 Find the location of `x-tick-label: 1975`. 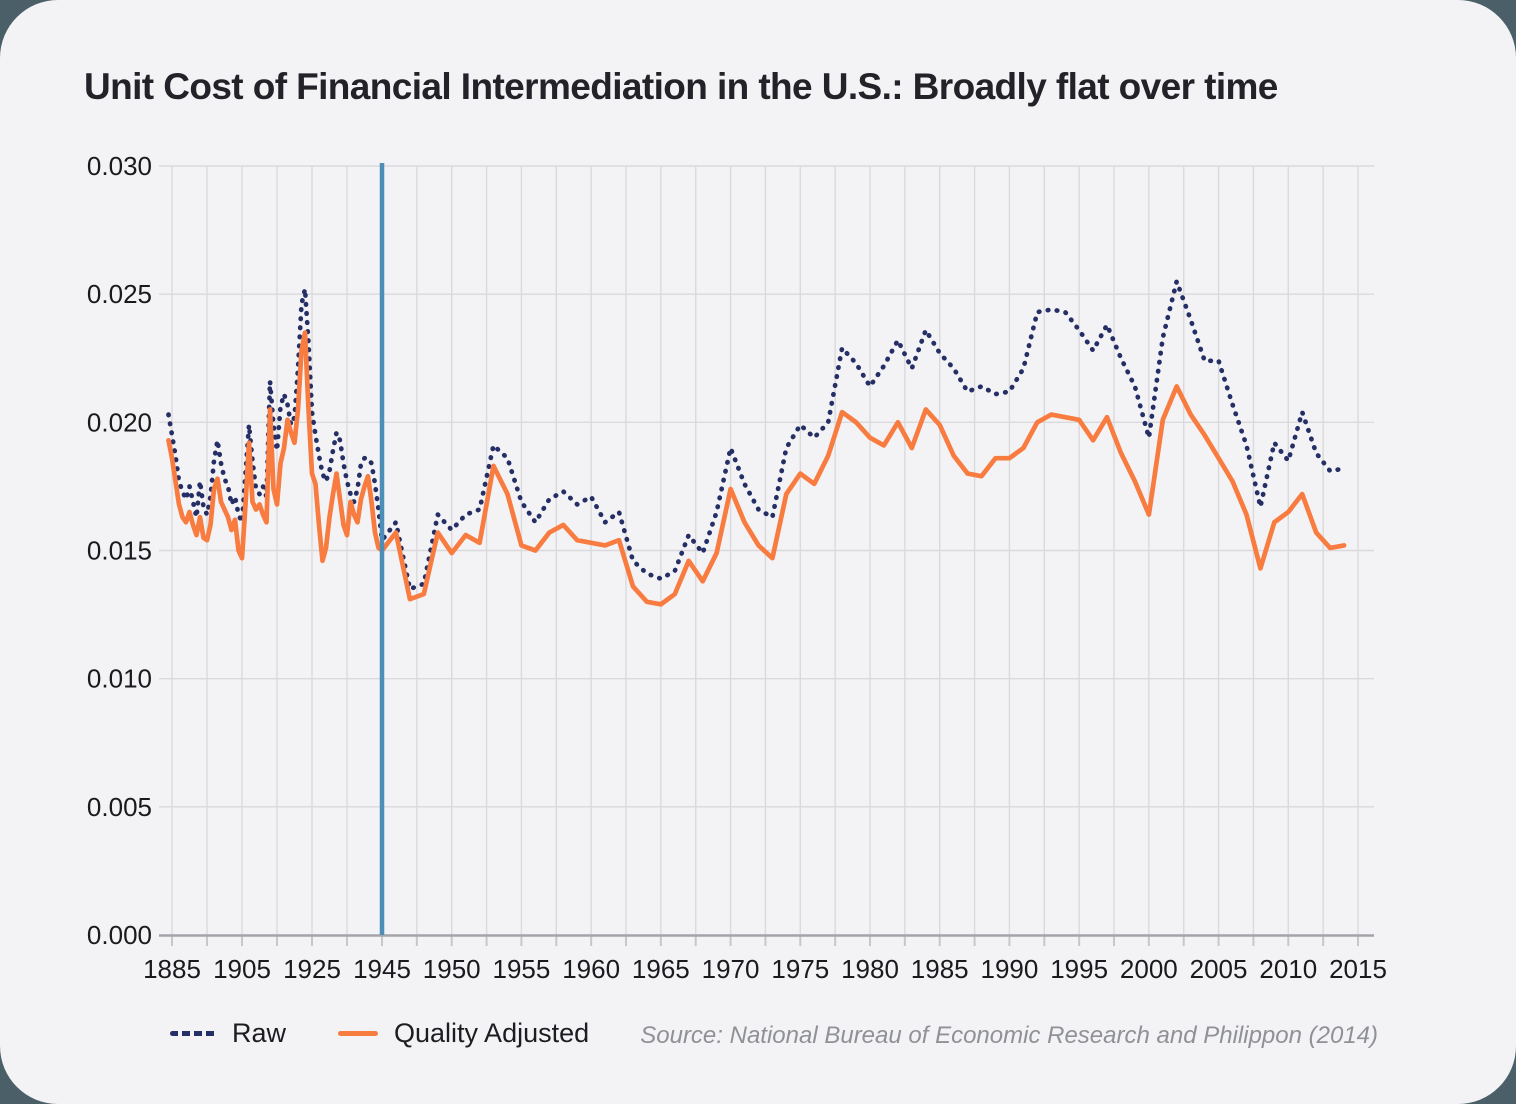

x-tick-label: 1975 is located at coordinates (800, 969).